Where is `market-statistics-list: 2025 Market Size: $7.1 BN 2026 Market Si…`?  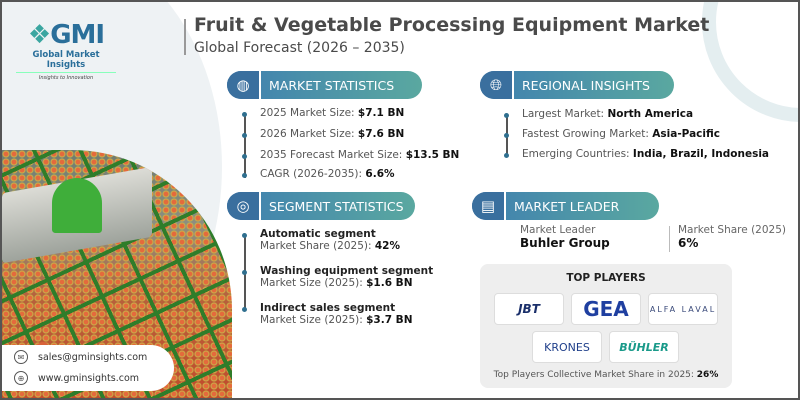 market-statistics-list: 2025 Market Size: $7.1 BN 2026 Market Si… is located at coordinates (349, 143).